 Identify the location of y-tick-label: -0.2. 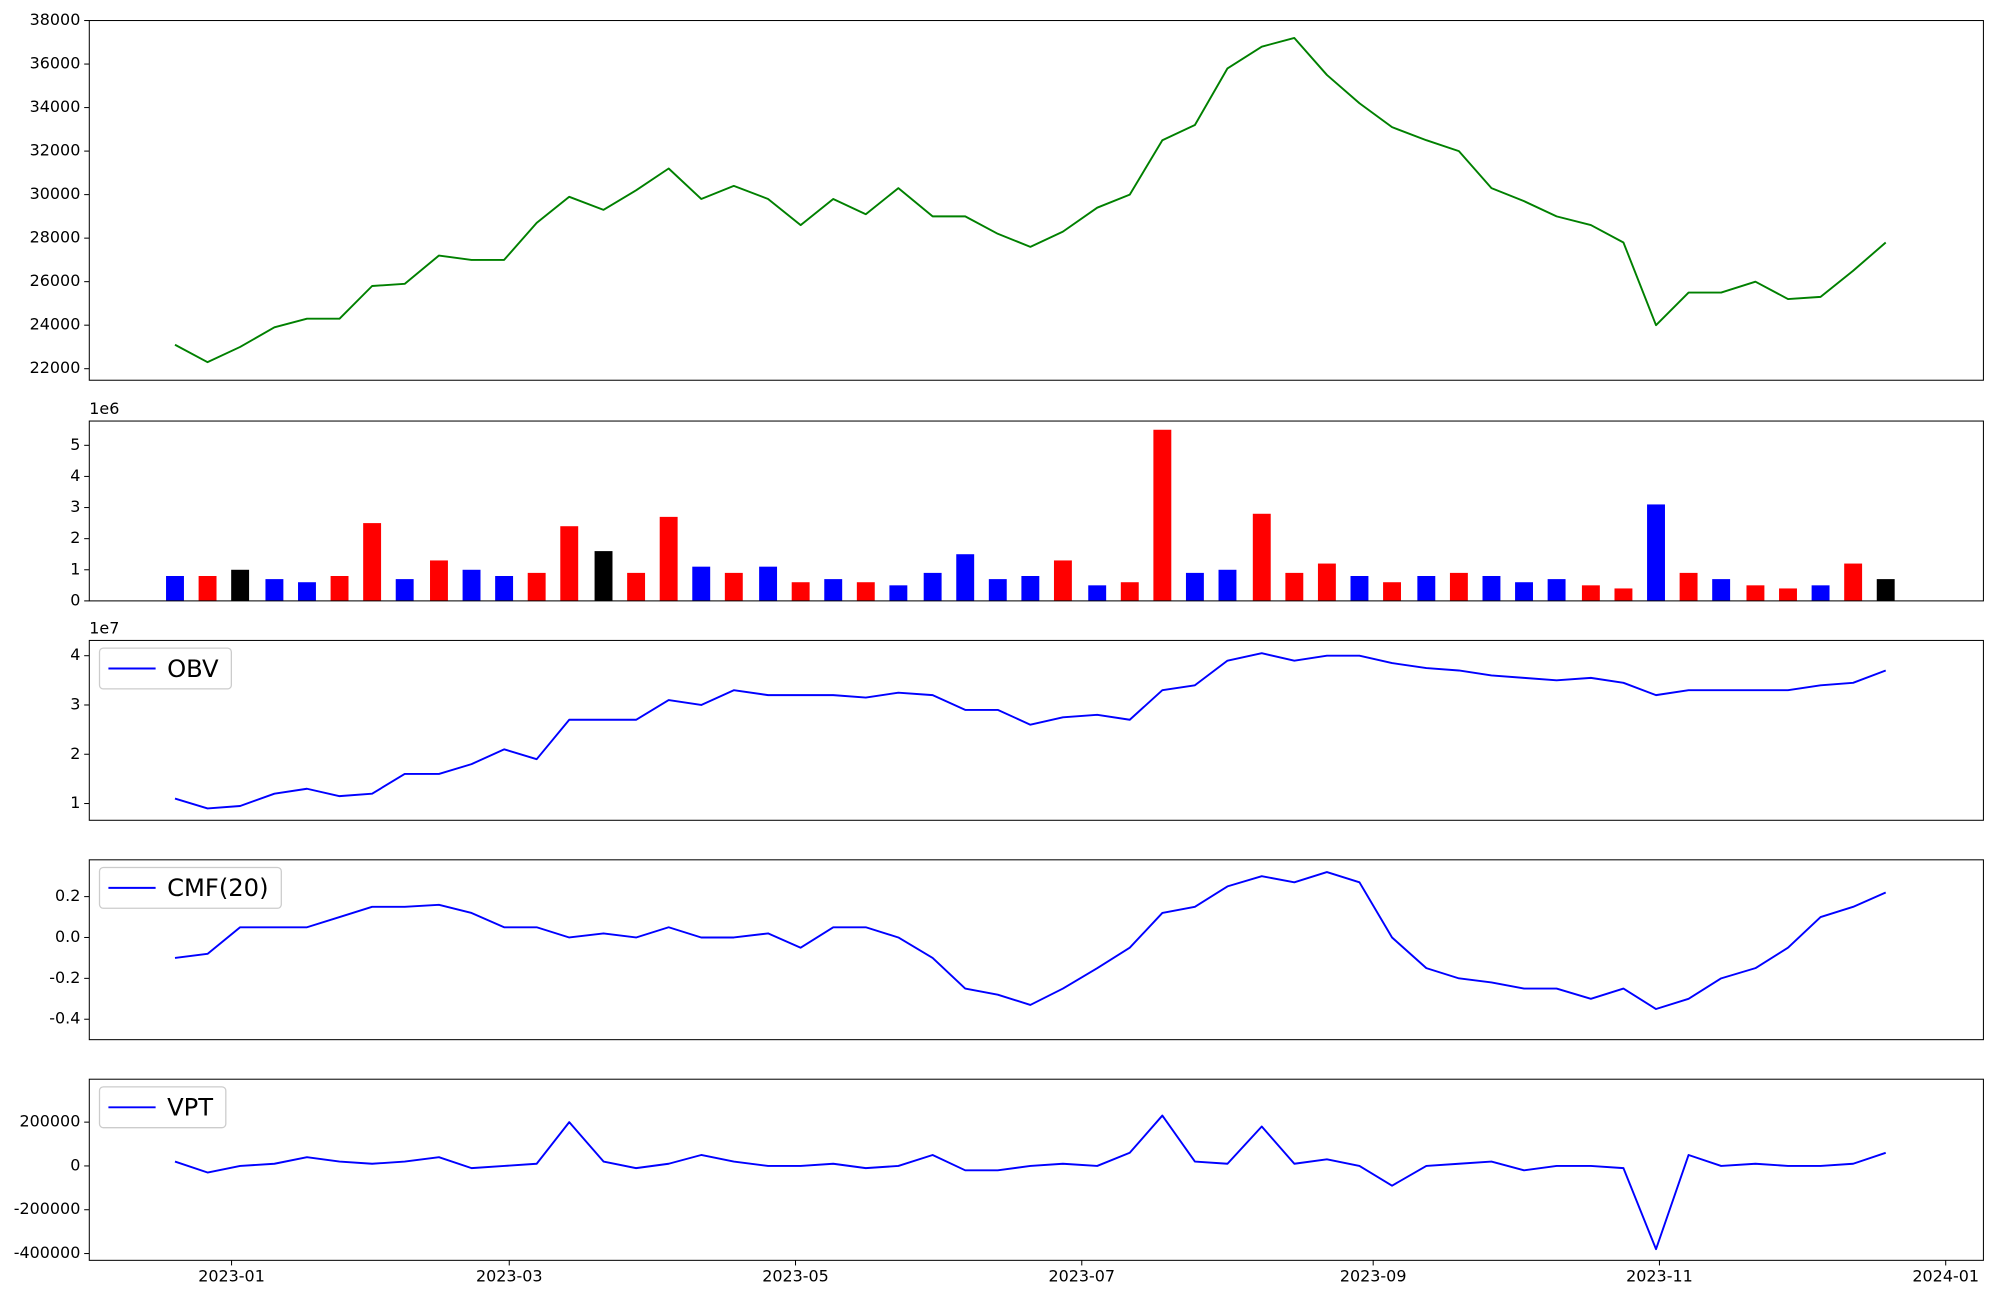
(64, 977).